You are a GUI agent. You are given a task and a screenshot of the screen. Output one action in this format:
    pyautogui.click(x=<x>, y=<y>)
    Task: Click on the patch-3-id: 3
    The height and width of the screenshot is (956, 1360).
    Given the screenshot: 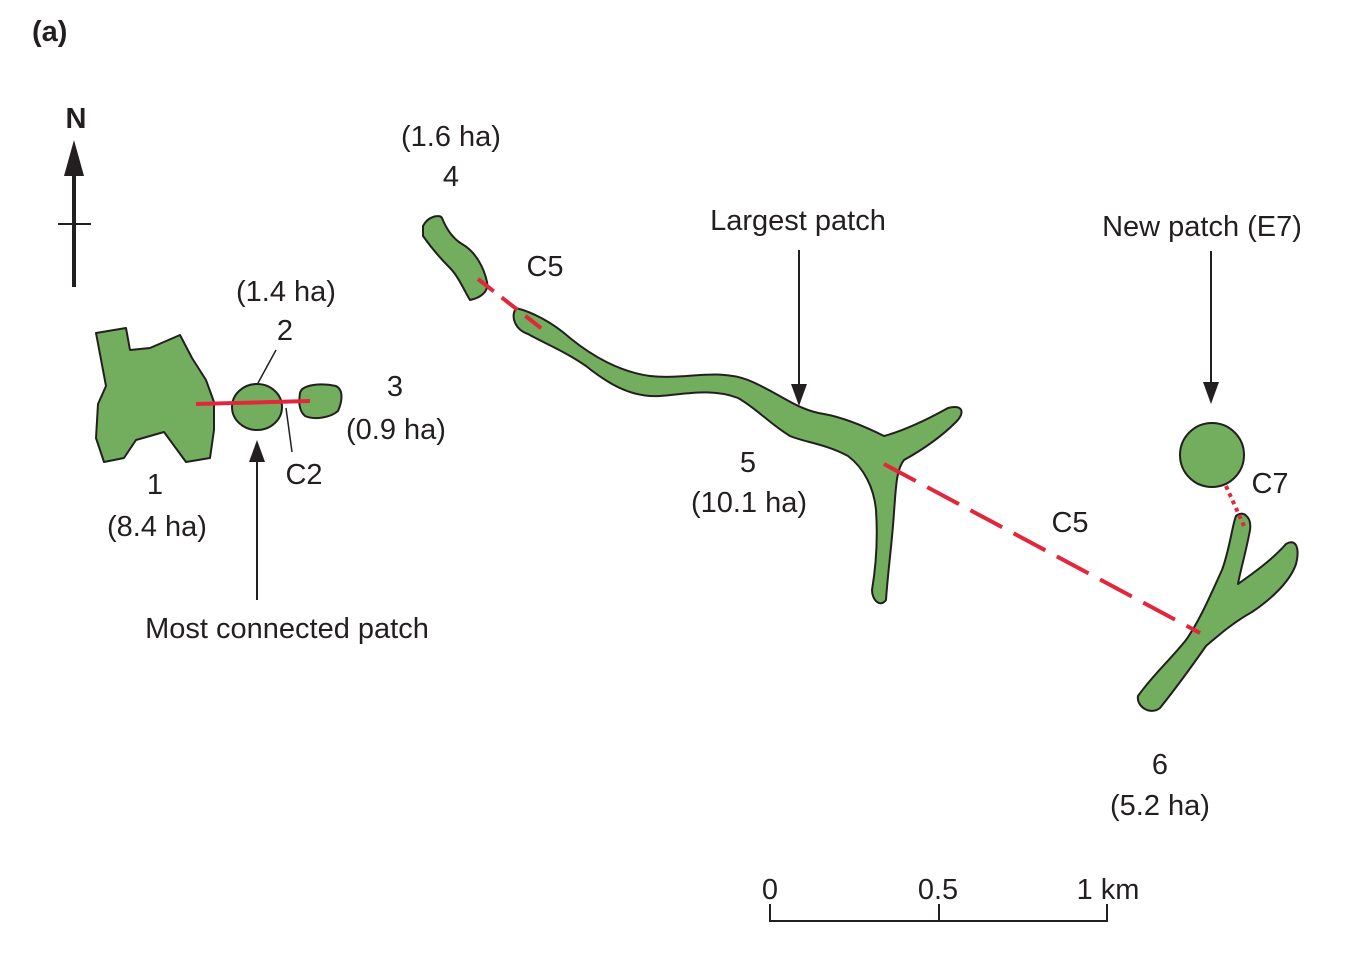 What is the action you would take?
    pyautogui.click(x=395, y=387)
    